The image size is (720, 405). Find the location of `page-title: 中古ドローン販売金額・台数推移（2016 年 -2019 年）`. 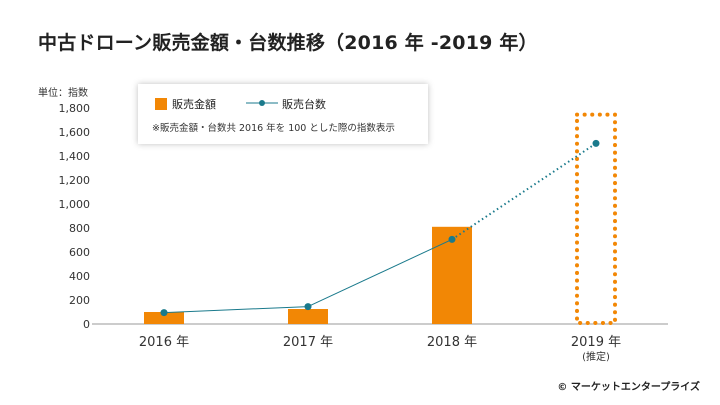

page-title: 中古ドローン販売金額・台数推移（2016 年 -2019 年） is located at coordinates (288, 43).